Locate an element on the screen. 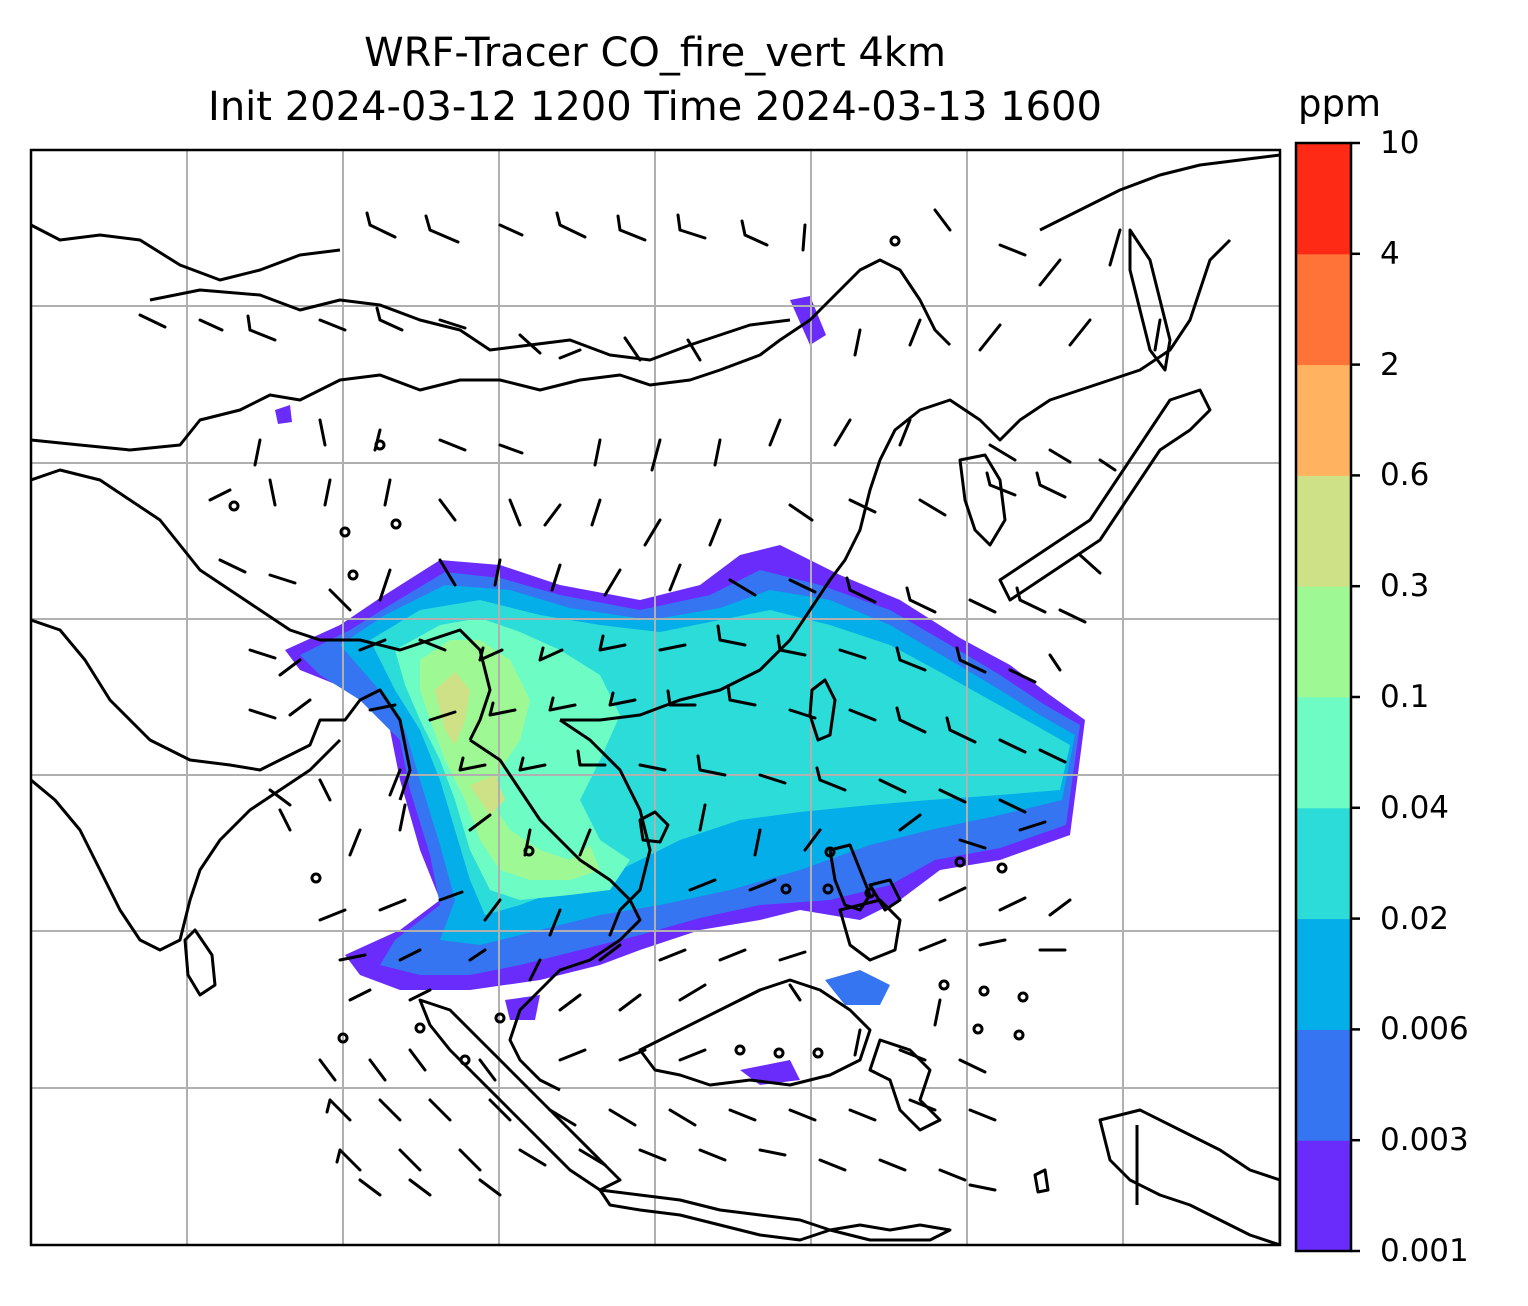 This screenshot has height=1306, width=1528. coastline-kamchatka is located at coordinates (1159, 192).